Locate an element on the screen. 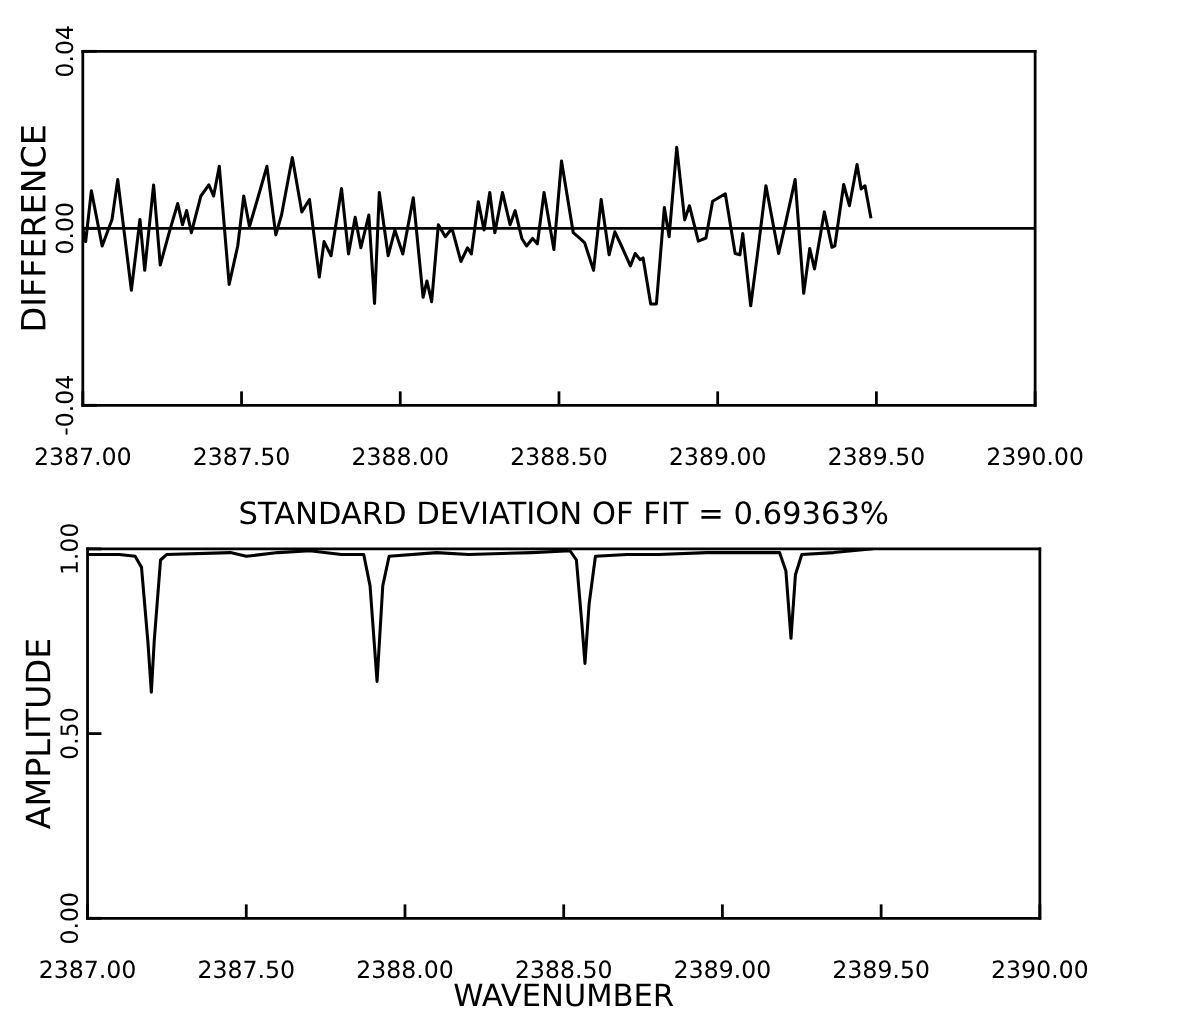  y-tick-label: 0.04 is located at coordinates (64, 51).